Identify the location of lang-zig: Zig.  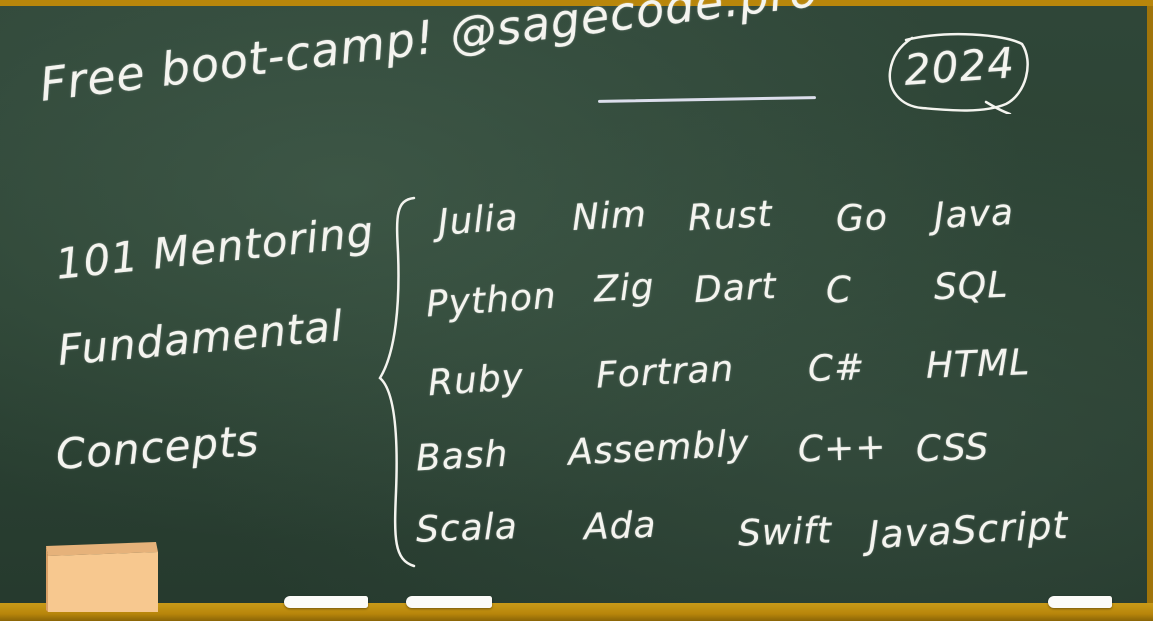
(624, 288).